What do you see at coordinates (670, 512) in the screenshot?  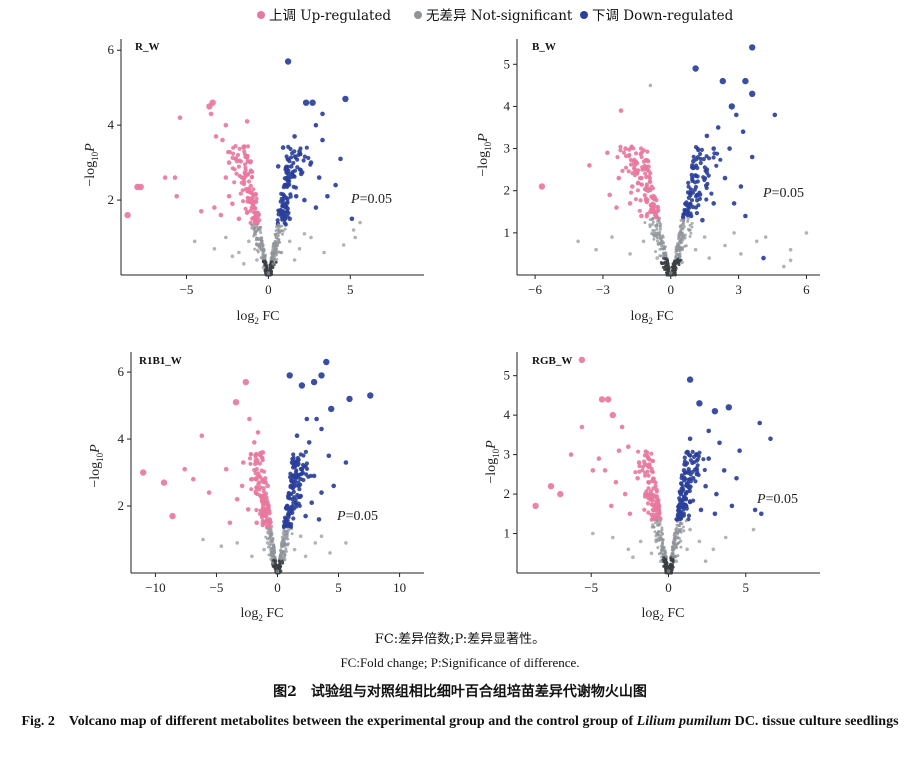 I see `point-cloud` at bounding box center [670, 512].